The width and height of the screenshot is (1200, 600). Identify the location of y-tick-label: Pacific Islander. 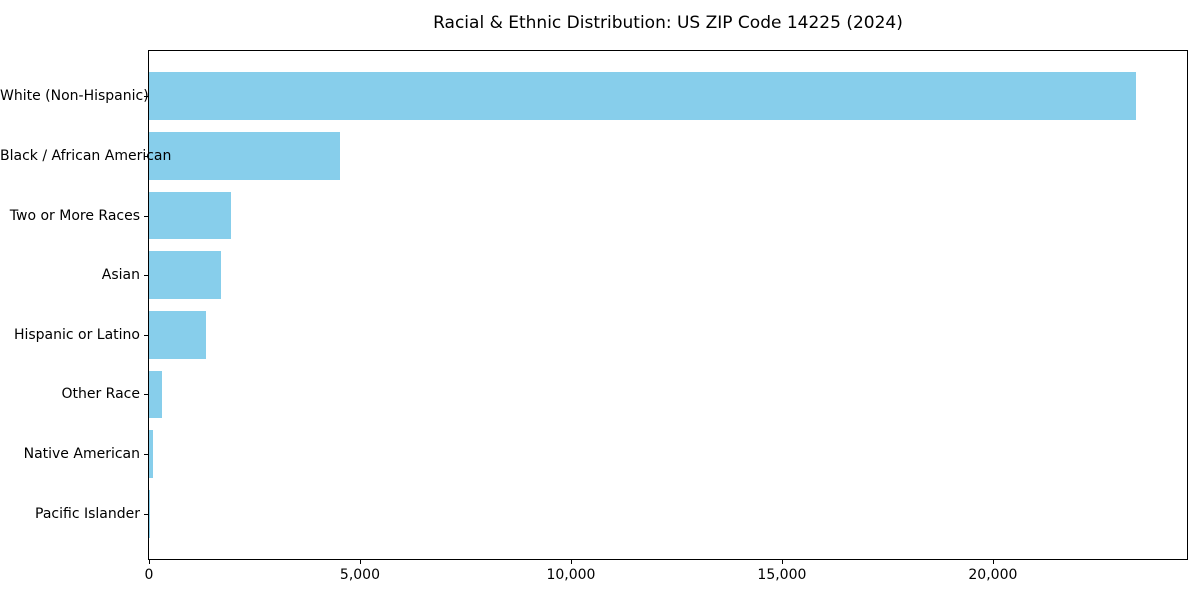
(87, 513).